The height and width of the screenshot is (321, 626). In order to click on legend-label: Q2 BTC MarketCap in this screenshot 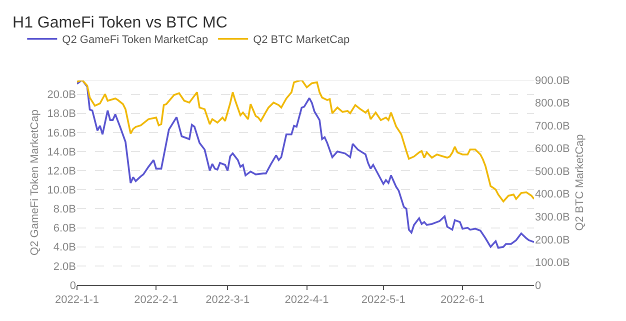, I will do `click(301, 40)`.